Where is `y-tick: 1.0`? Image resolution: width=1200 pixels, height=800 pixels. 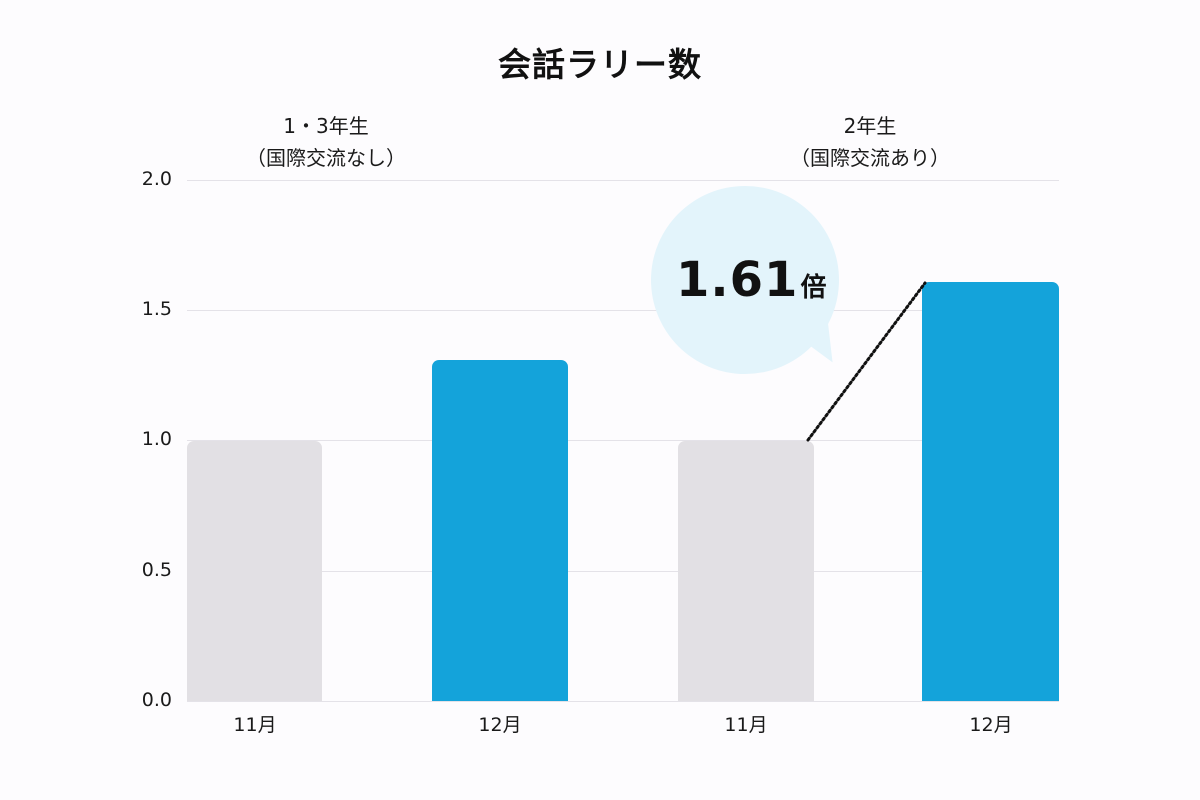
y-tick: 1.0 is located at coordinates (156, 439).